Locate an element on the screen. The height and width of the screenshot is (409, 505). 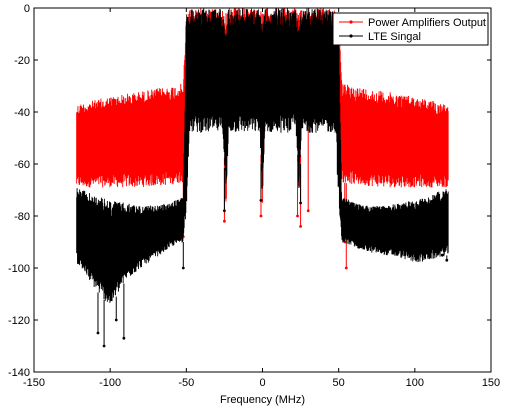
legend: Power Amplifiers Output LTE Singal is located at coordinates (410, 29).